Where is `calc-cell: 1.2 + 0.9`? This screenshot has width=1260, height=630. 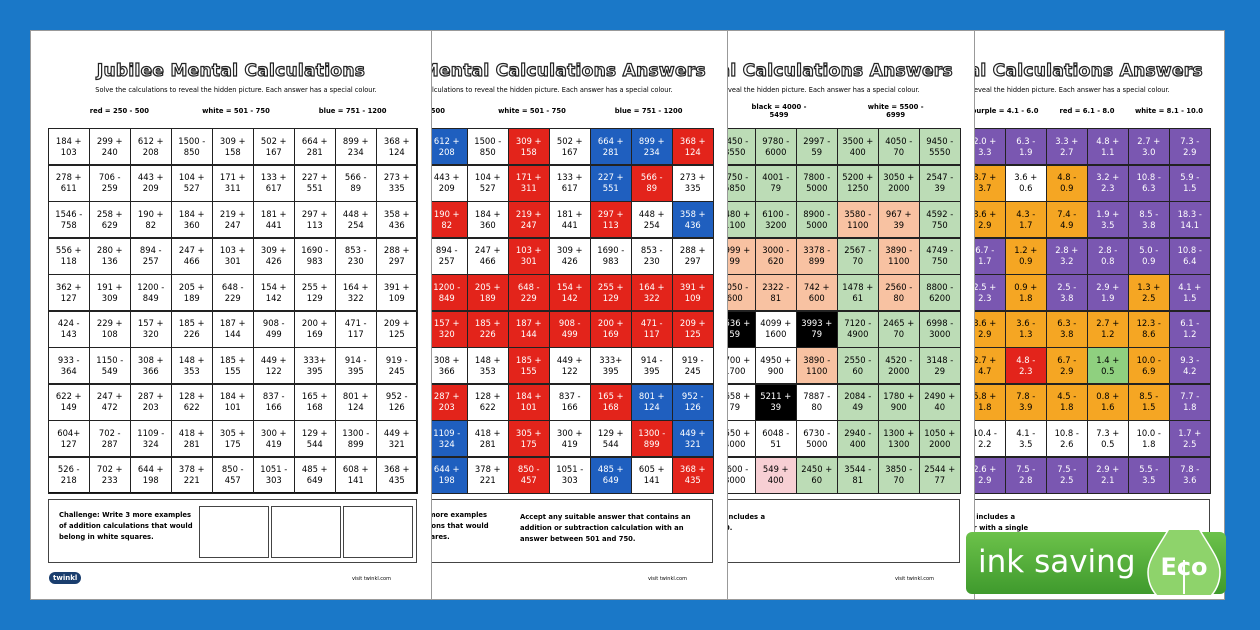 calc-cell: 1.2 + 0.9 is located at coordinates (1026, 256).